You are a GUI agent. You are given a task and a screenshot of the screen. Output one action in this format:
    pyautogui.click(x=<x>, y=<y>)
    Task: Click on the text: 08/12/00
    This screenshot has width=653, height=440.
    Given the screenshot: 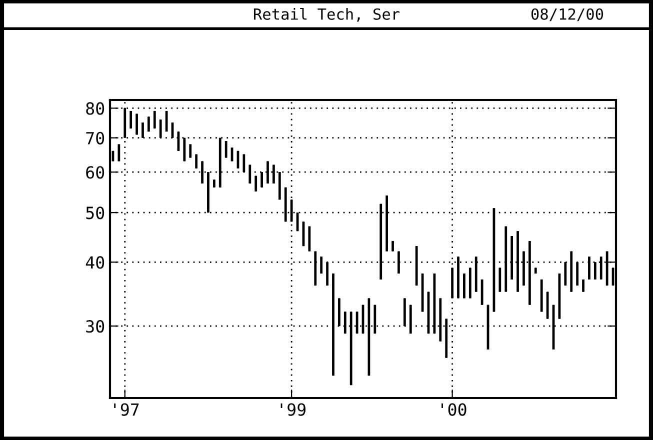 What is the action you would take?
    pyautogui.click(x=567, y=15)
    